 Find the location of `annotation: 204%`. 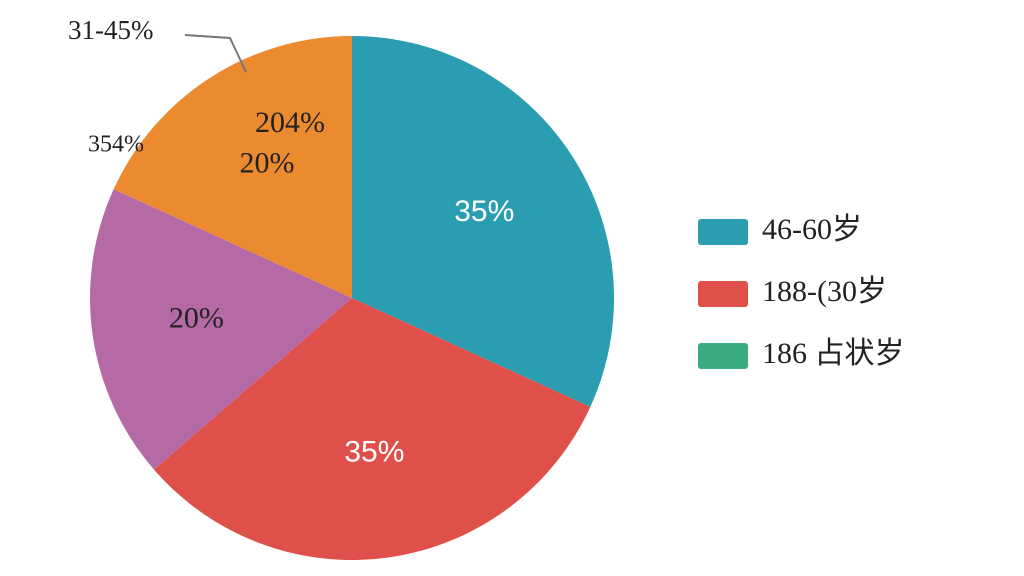

annotation: 204% is located at coordinates (290, 122).